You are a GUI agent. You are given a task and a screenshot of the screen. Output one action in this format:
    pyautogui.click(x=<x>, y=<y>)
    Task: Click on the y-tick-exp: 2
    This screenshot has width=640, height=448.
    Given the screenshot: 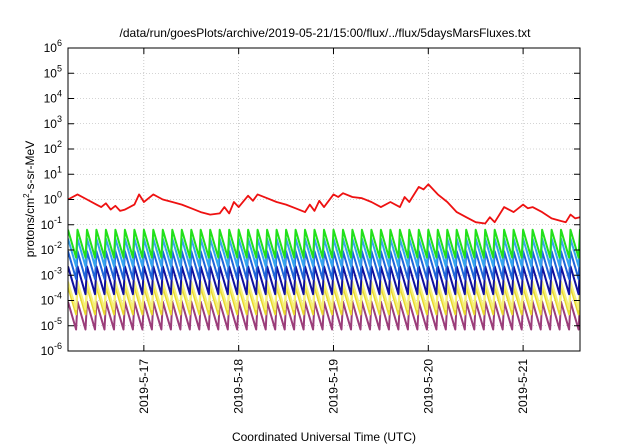 What is the action you would take?
    pyautogui.click(x=59, y=144)
    